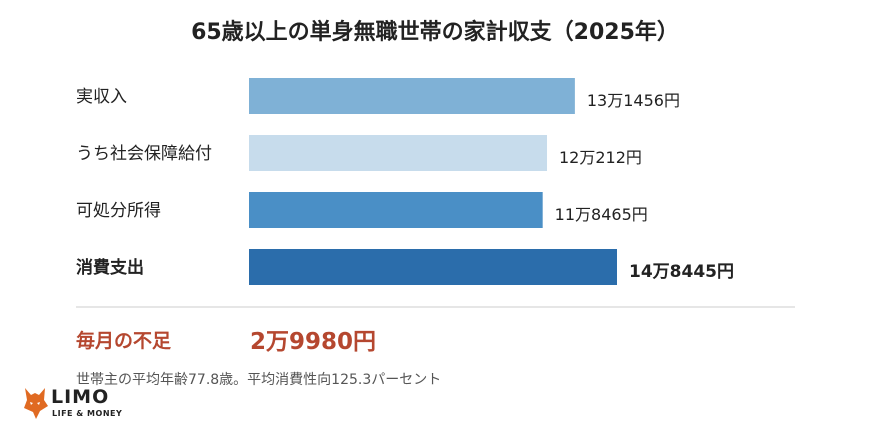 This screenshot has width=870, height=439. What do you see at coordinates (601, 214) in the screenshot?
I see `value-label: 11万8465円` at bounding box center [601, 214].